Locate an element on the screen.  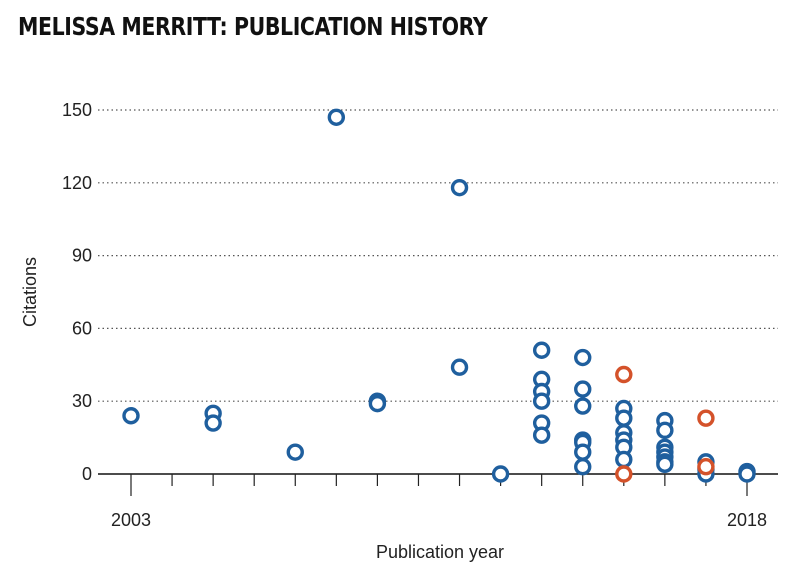
y-tick-label: 60 is located at coordinates (82, 328).